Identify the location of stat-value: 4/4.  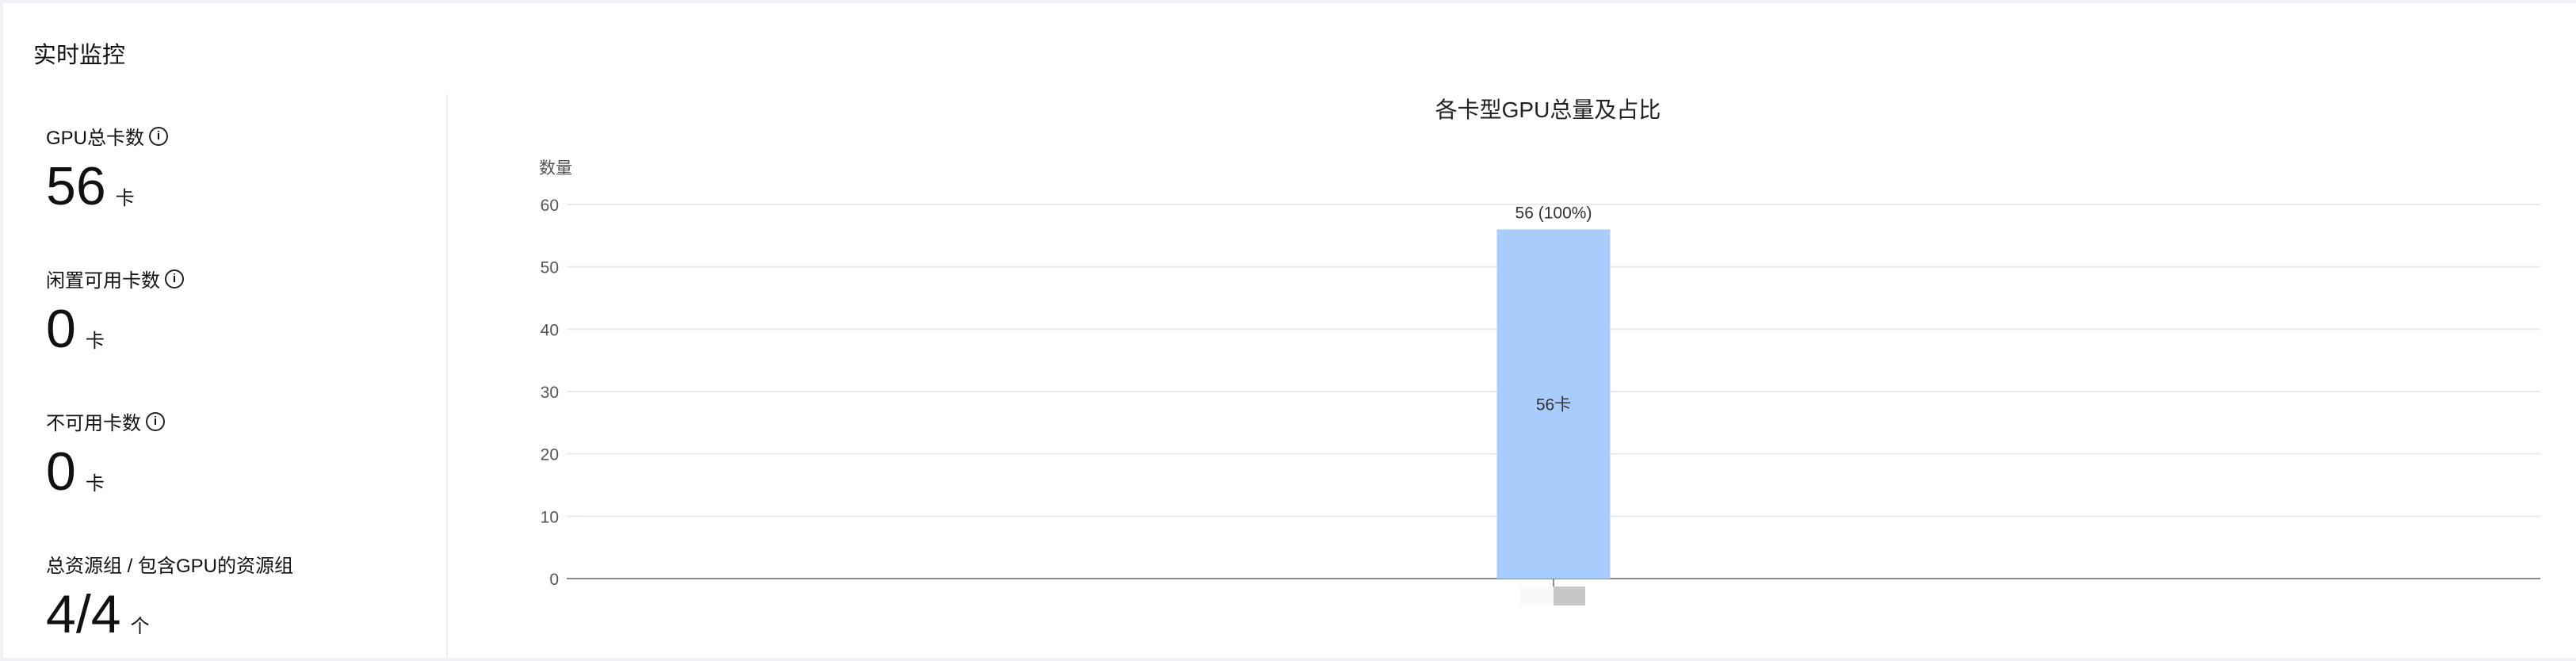
(83, 614).